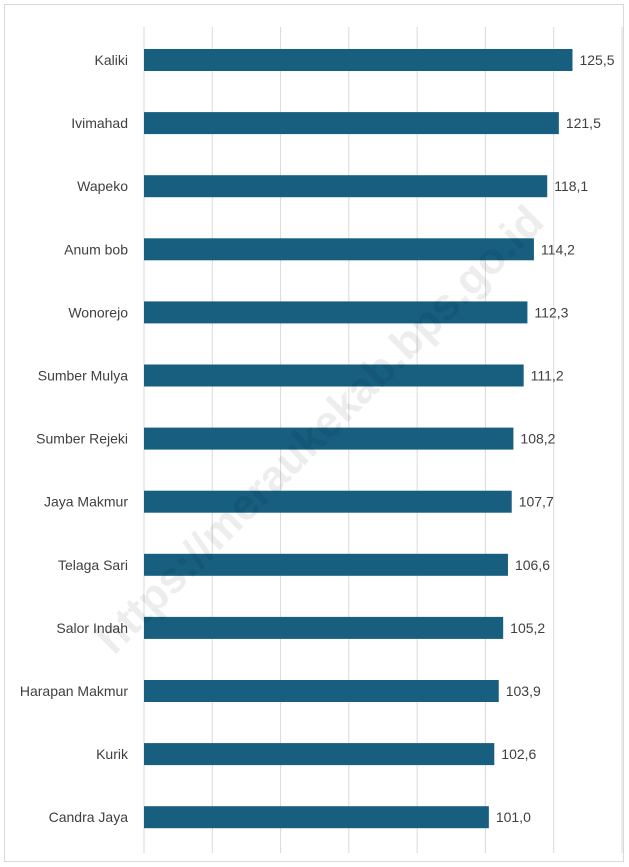  Describe the element at coordinates (596, 60) in the screenshot. I see `value-label: 125,5` at that location.